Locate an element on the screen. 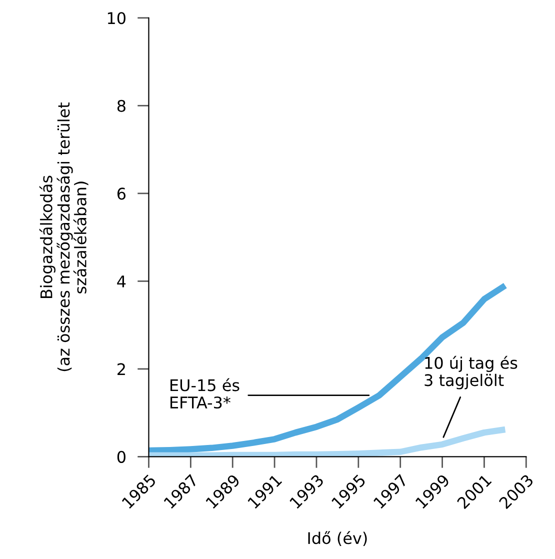 The height and width of the screenshot is (559, 555). x-axis-title: Idő (év) is located at coordinates (337, 538).